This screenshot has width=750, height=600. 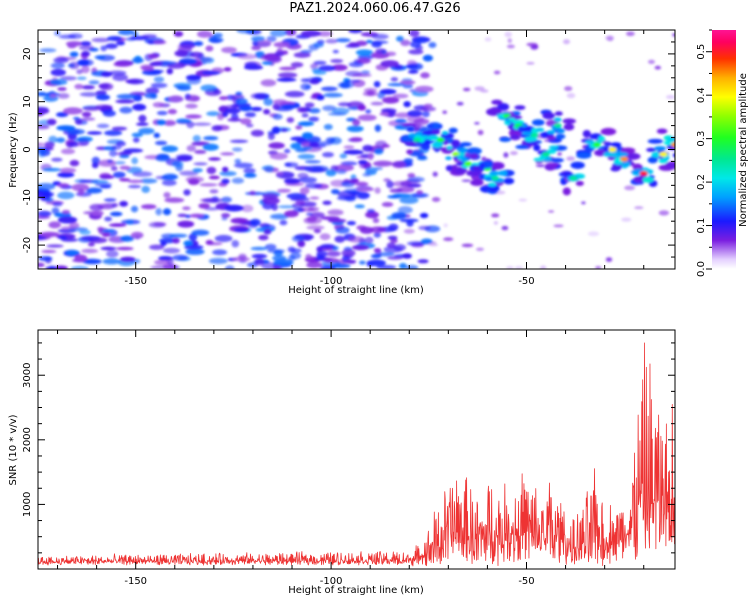 What do you see at coordinates (331, 581) in the screenshot?
I see `snr-x-tick-label: -100` at bounding box center [331, 581].